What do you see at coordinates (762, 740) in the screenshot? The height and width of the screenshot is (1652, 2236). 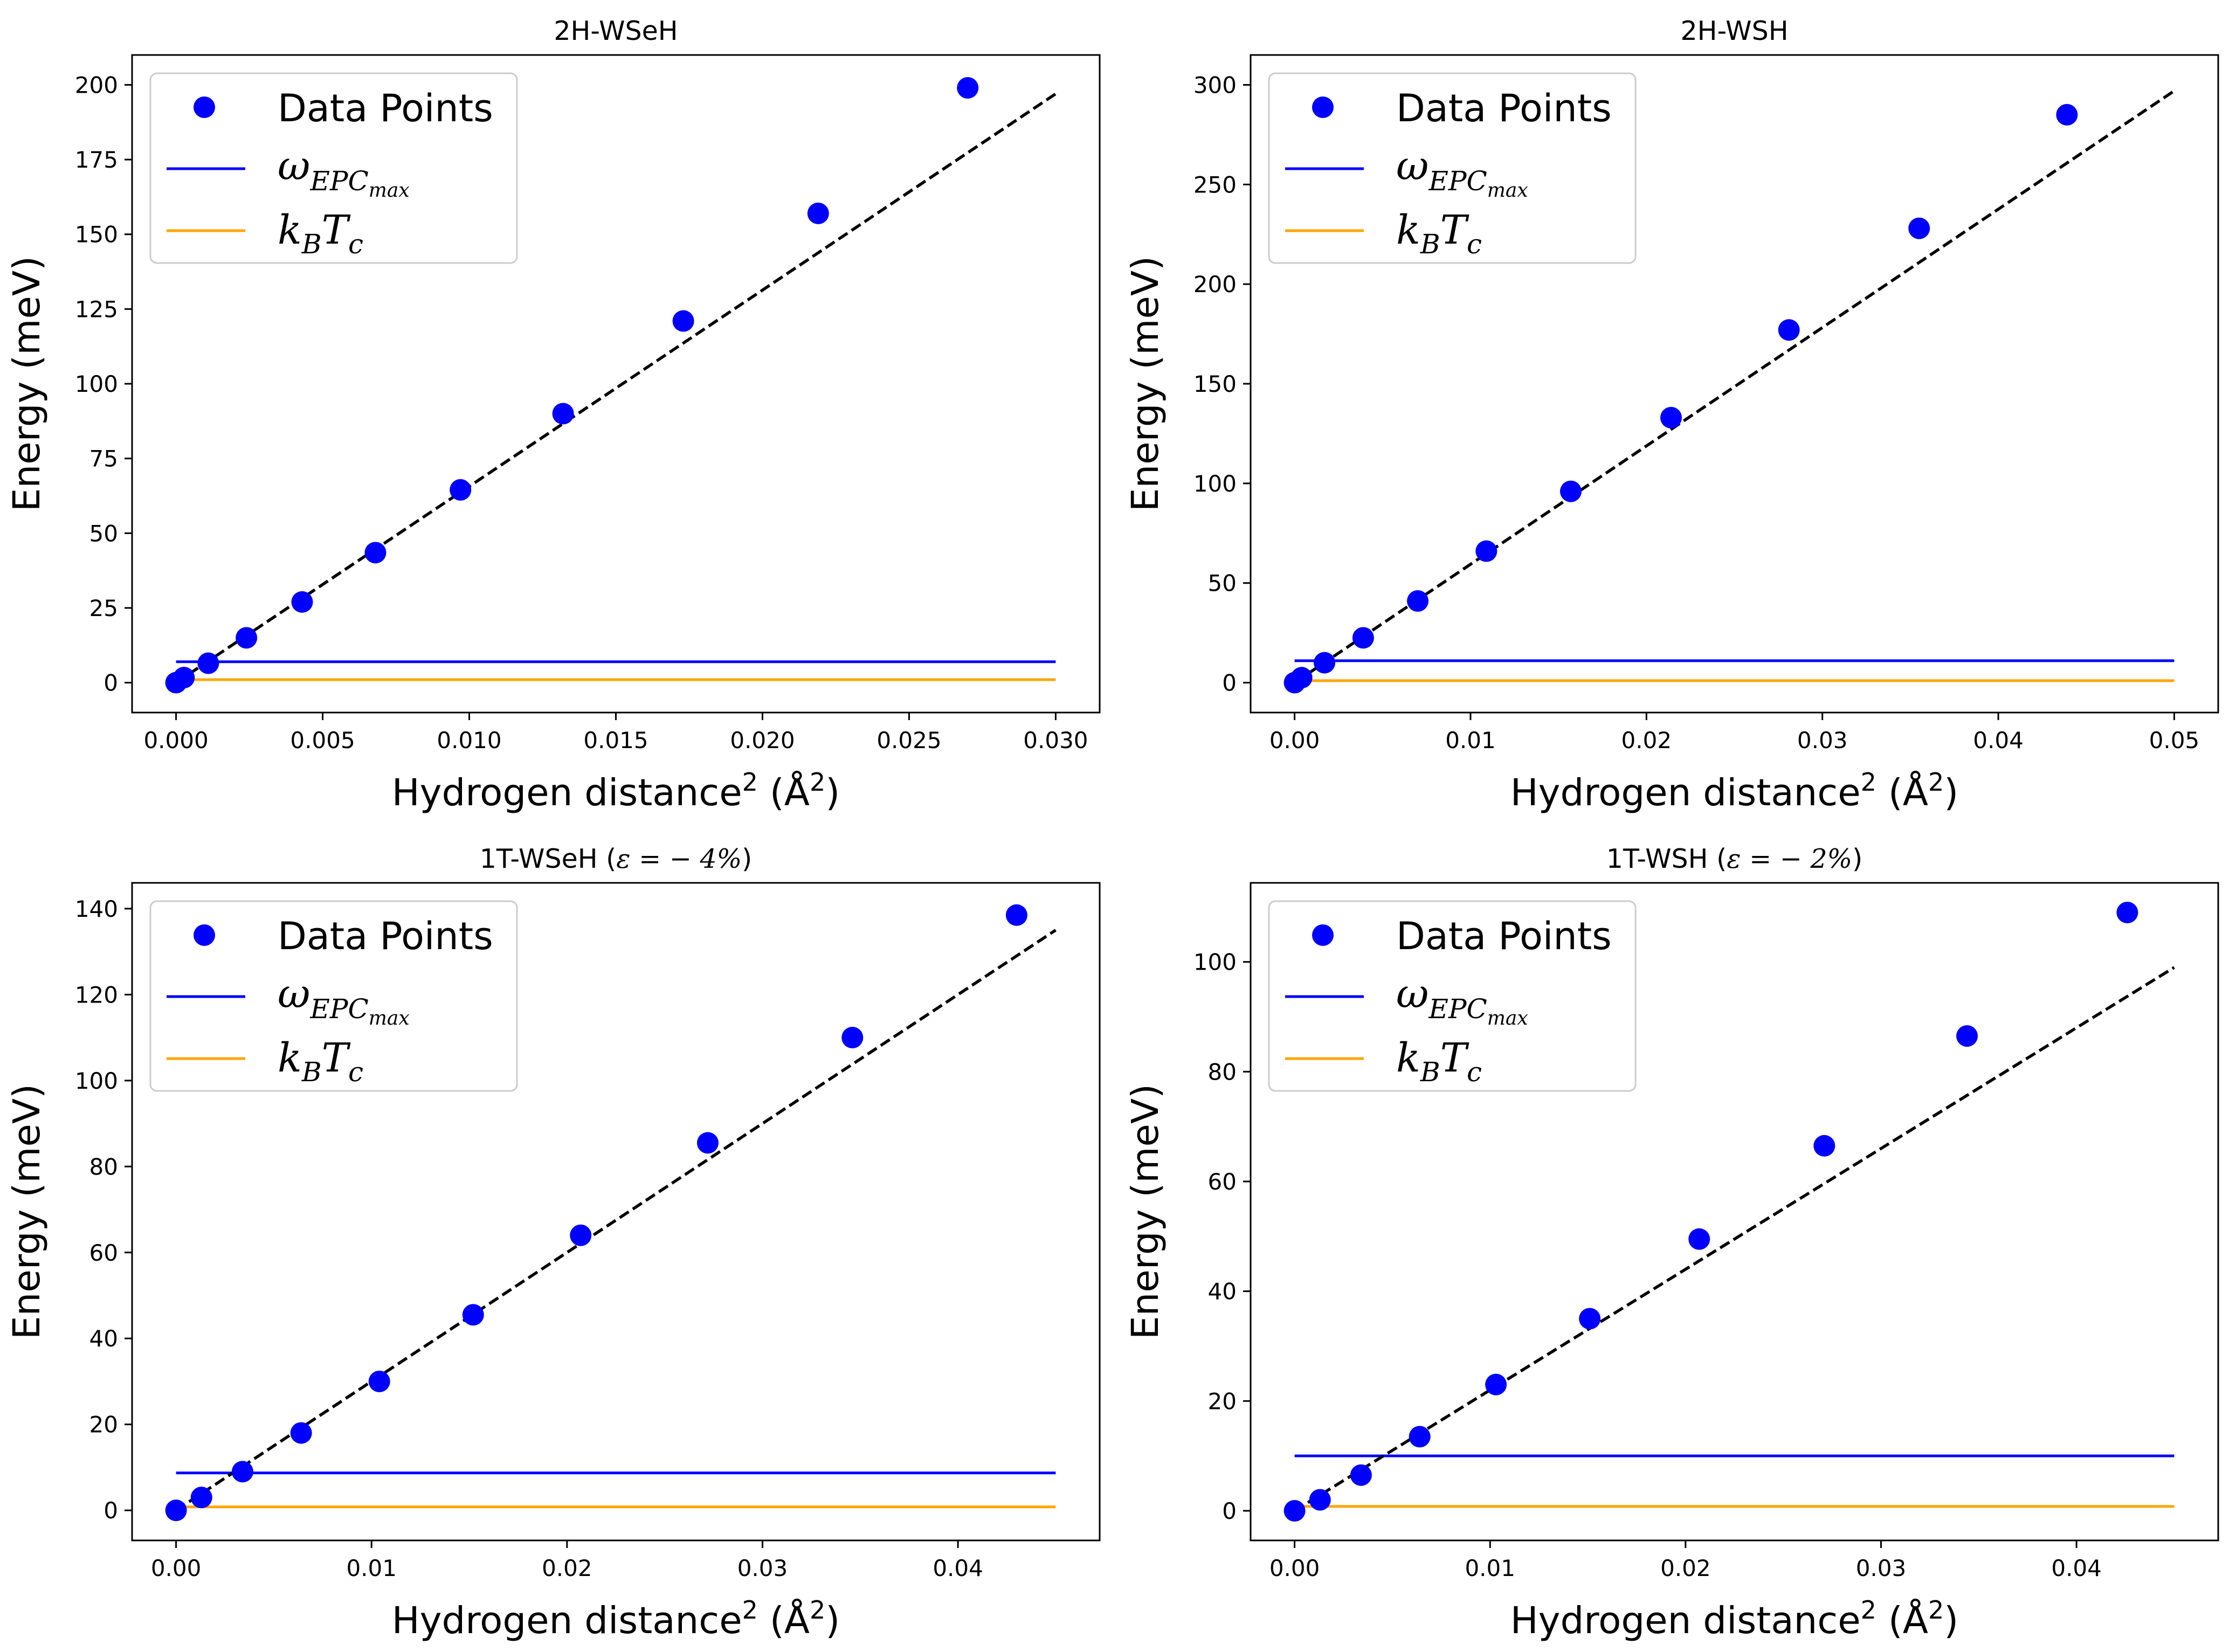 I see `x-tick-label: 0.020` at bounding box center [762, 740].